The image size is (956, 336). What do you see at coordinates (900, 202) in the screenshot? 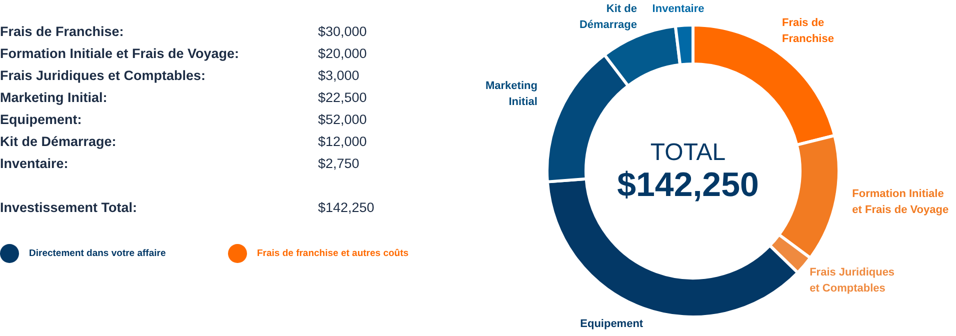
I see `slice-label: Formation Initiale et Frais de Voyage` at bounding box center [900, 202].